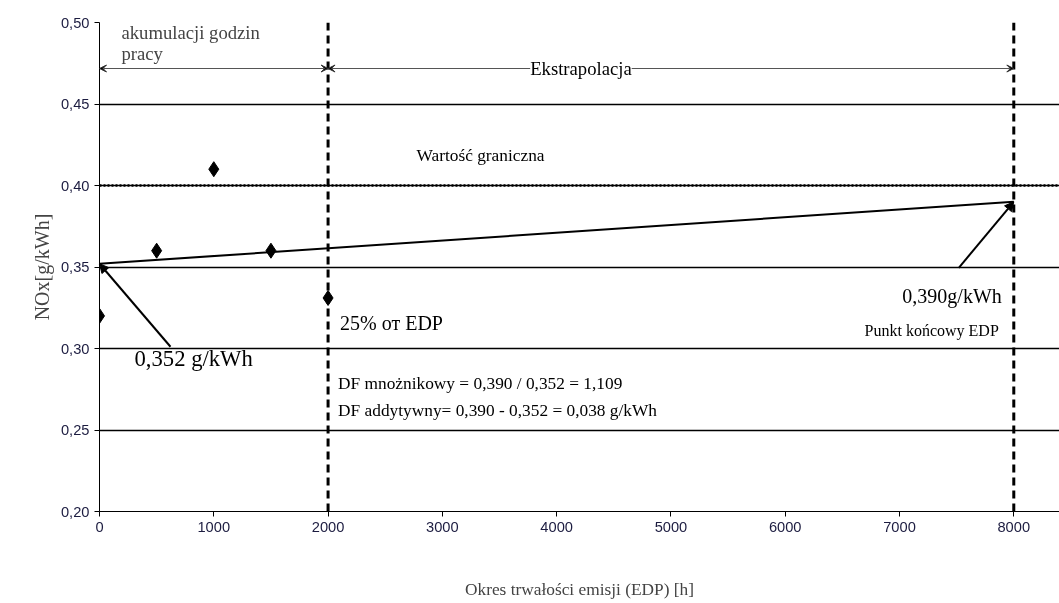  I want to click on y-tick-label: 0,20, so click(75, 511).